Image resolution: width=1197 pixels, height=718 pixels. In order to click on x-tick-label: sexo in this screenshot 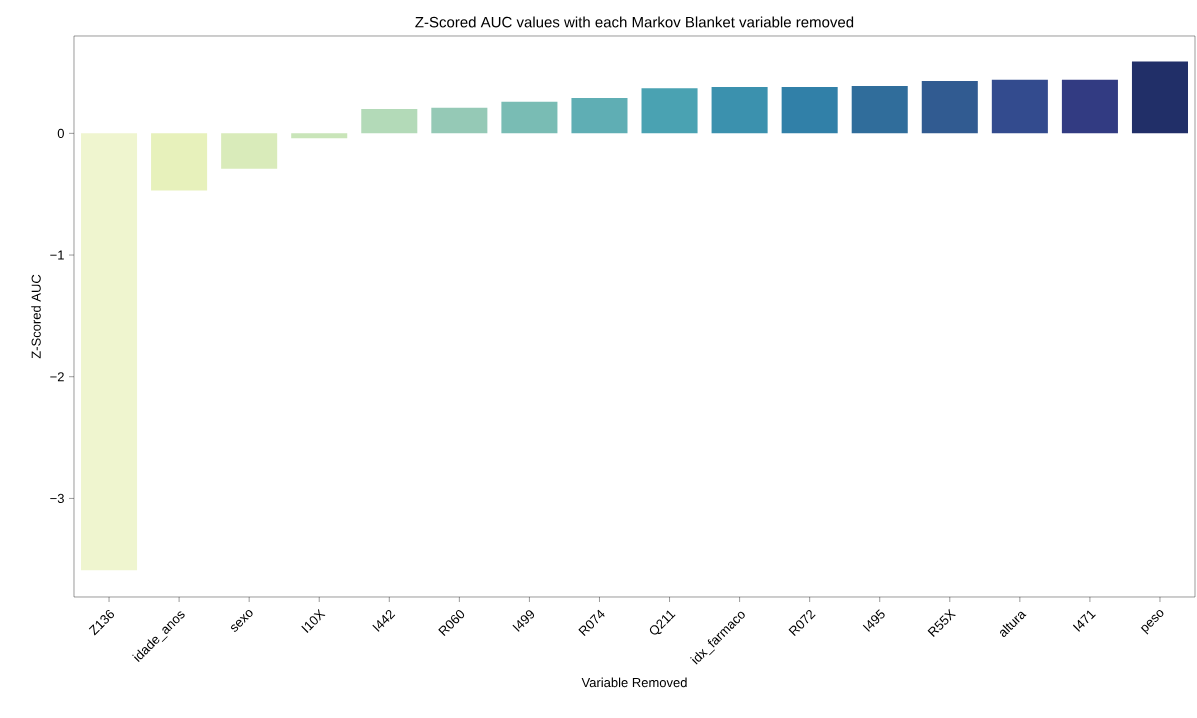, I will do `click(242, 620)`.